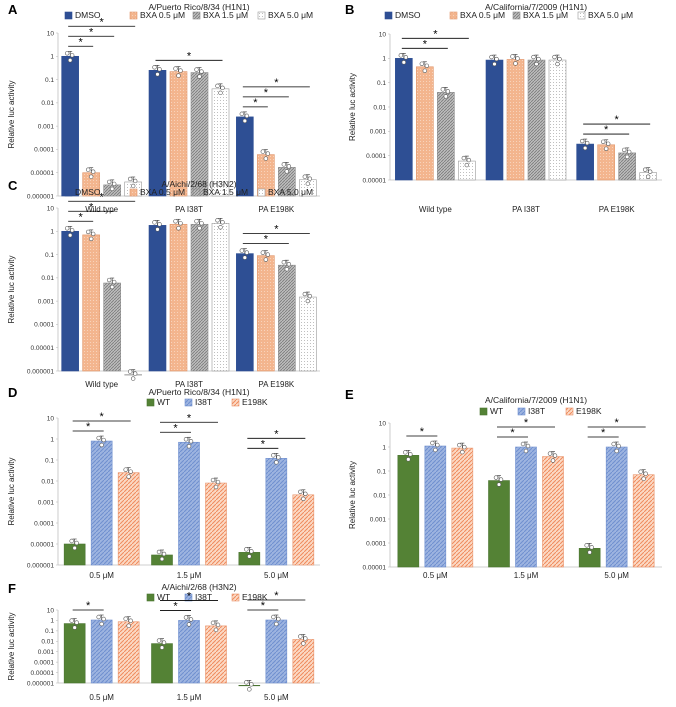  What do you see at coordinates (13, 185) in the screenshot?
I see `panel-letter: C` at bounding box center [13, 185].